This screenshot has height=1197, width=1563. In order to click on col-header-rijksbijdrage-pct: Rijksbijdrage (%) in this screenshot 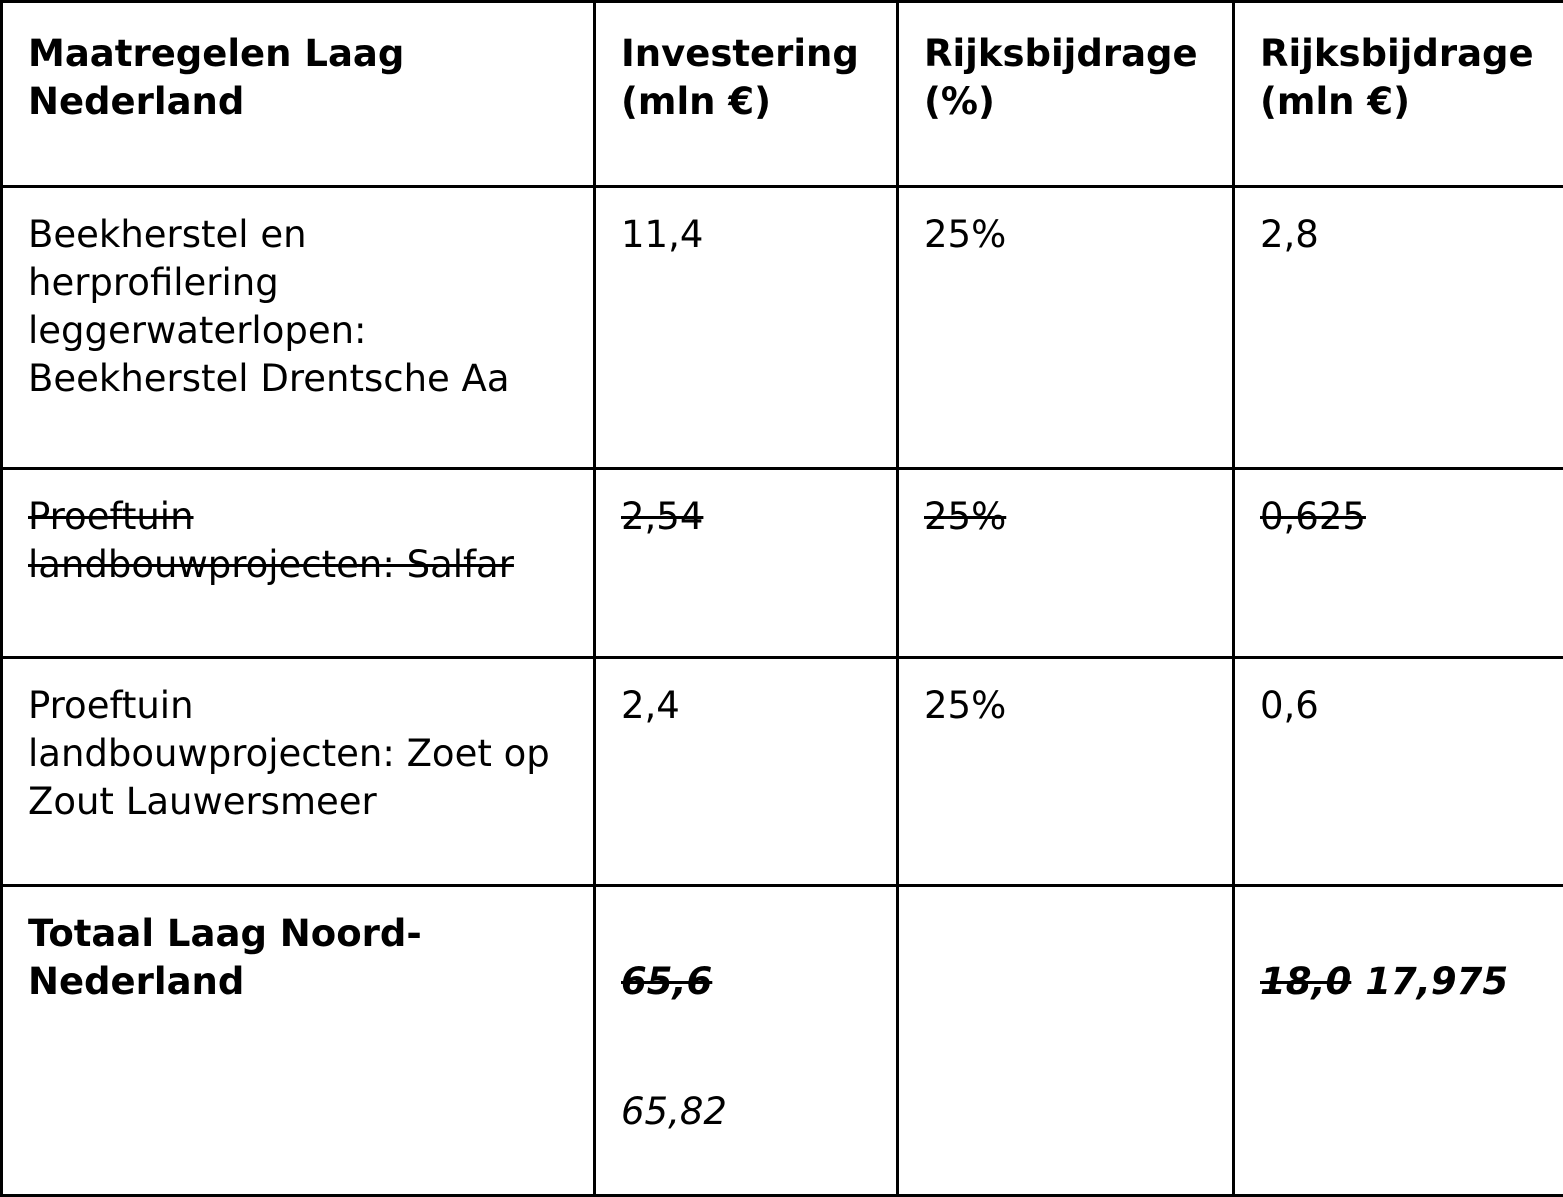, I will do `click(1066, 94)`.